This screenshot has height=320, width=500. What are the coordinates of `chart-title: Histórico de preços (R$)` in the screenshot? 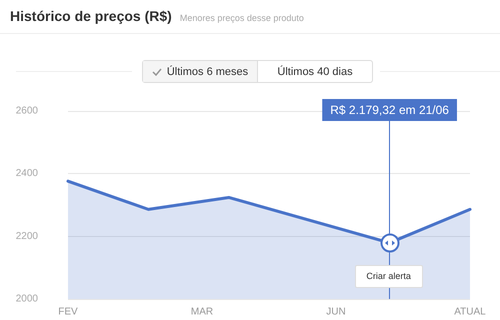 It's located at (91, 16).